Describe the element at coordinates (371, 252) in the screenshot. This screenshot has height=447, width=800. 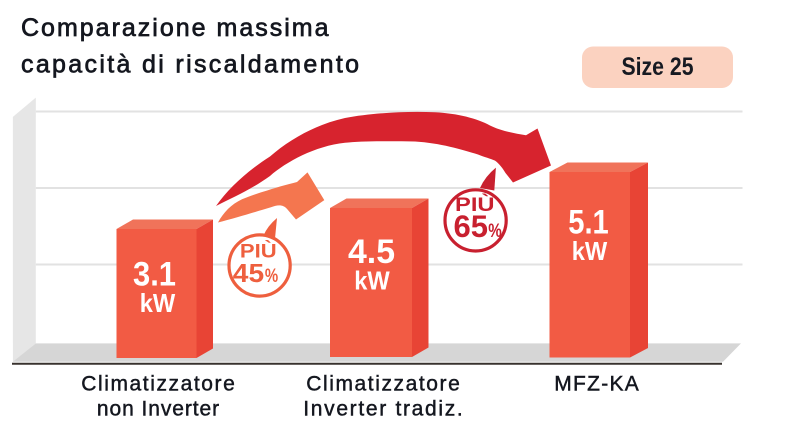
I see `svg-text: 4.5` at that location.